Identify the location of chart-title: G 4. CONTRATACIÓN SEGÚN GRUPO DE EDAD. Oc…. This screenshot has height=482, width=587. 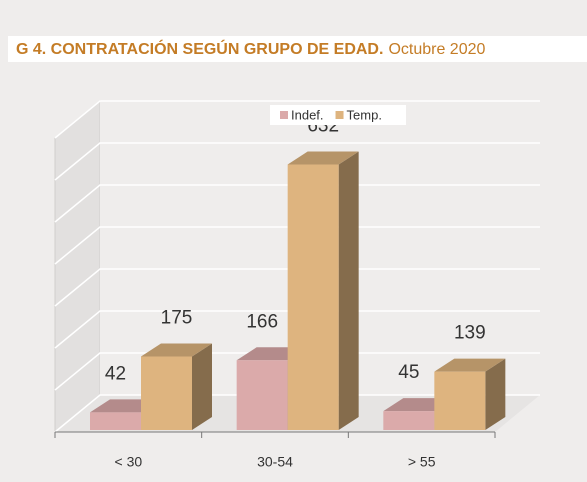
(250, 48).